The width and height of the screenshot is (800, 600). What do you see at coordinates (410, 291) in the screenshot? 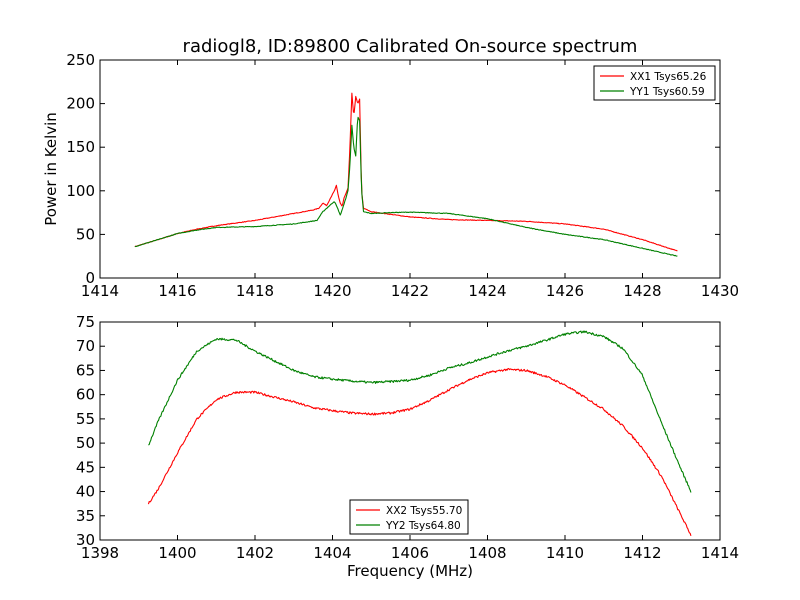
I see `x-tick-label: 1422` at bounding box center [410, 291].